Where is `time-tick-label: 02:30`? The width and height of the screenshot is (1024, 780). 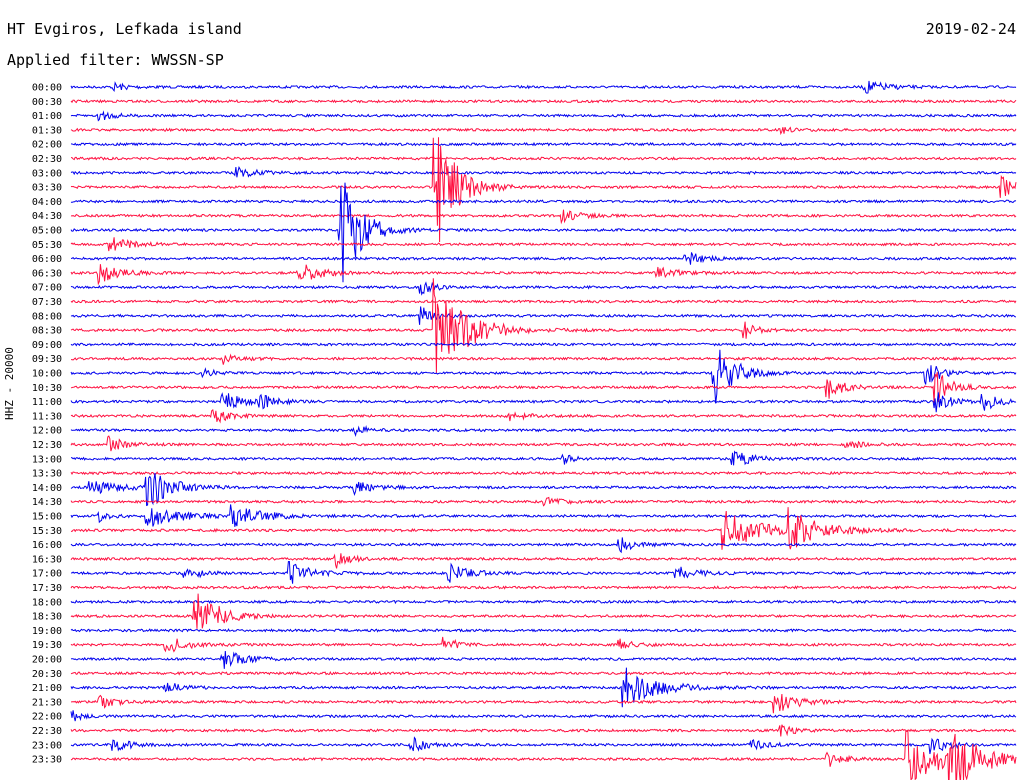 time-tick-label: 02:30 is located at coordinates (47, 159).